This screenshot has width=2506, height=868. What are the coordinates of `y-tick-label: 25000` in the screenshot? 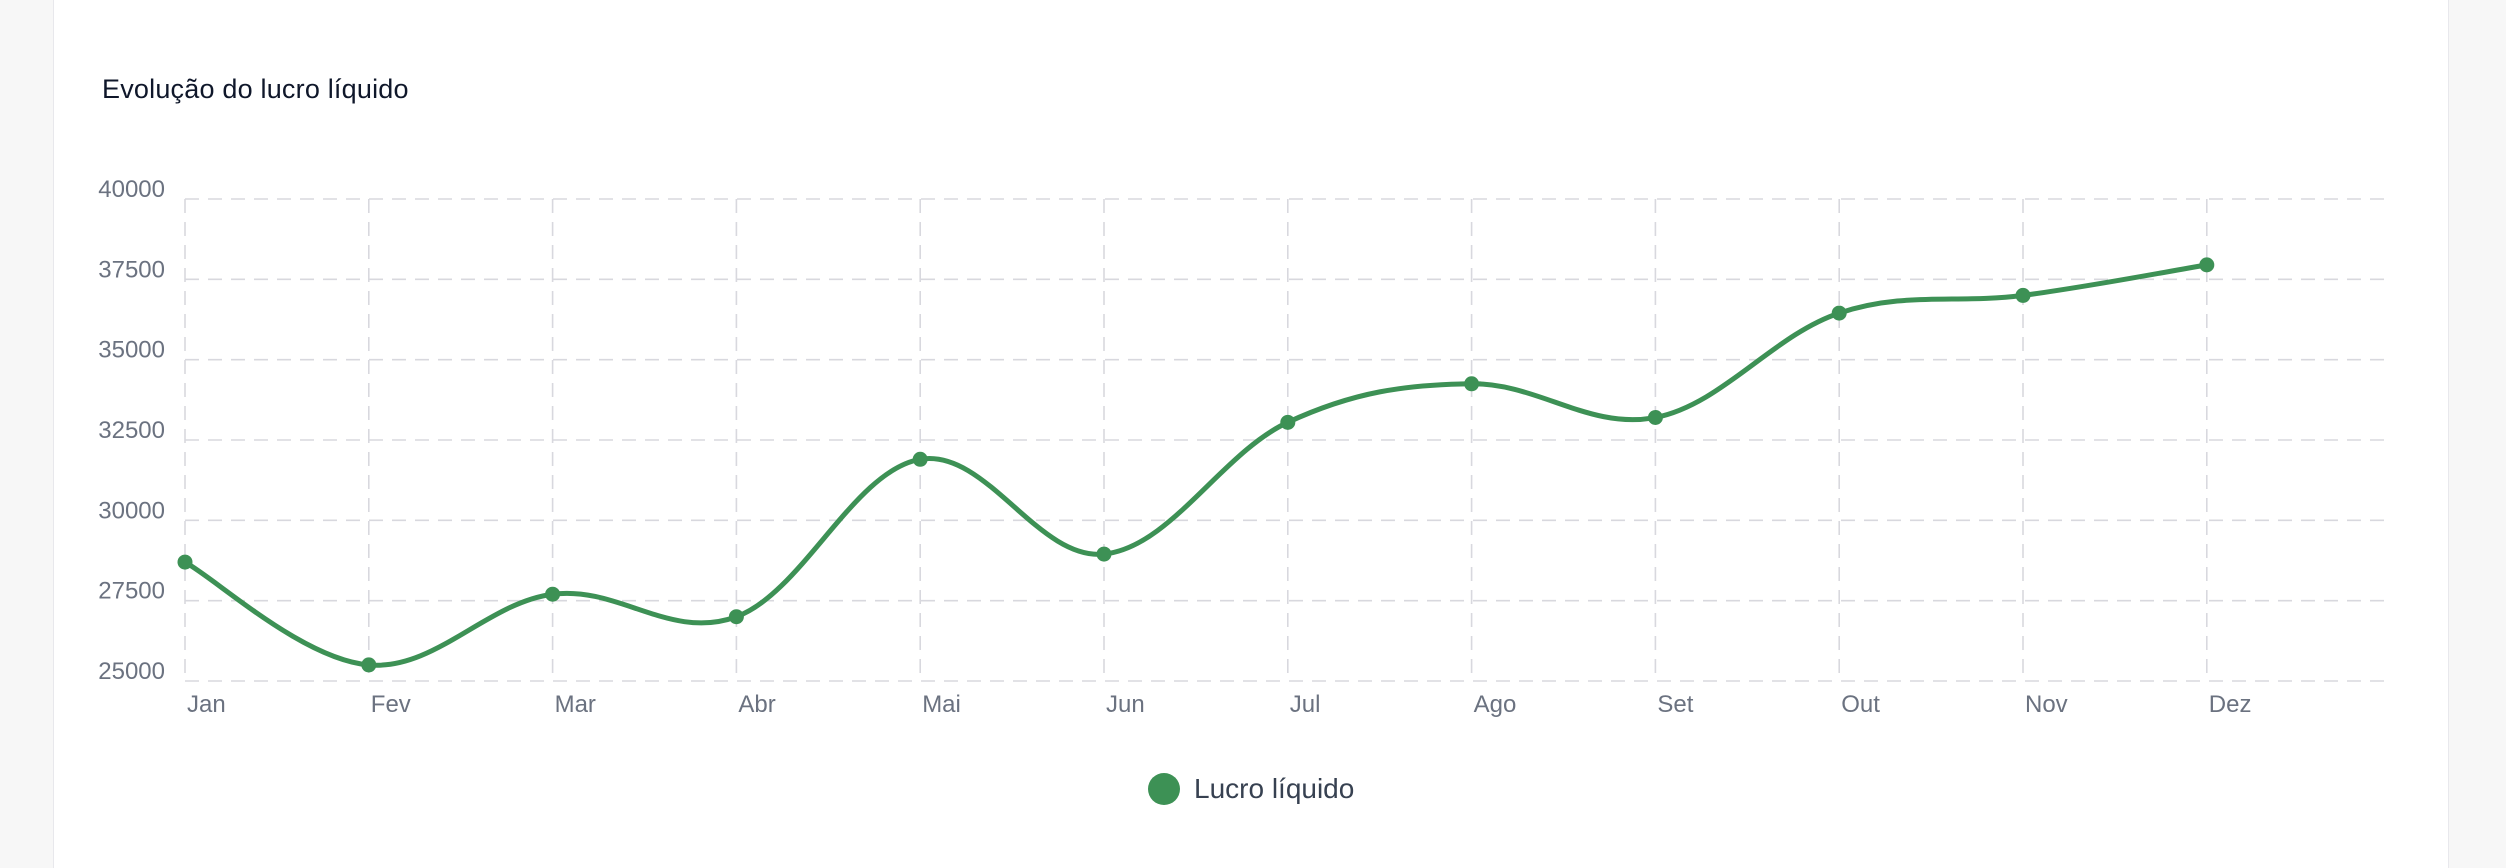 It's located at (131, 671).